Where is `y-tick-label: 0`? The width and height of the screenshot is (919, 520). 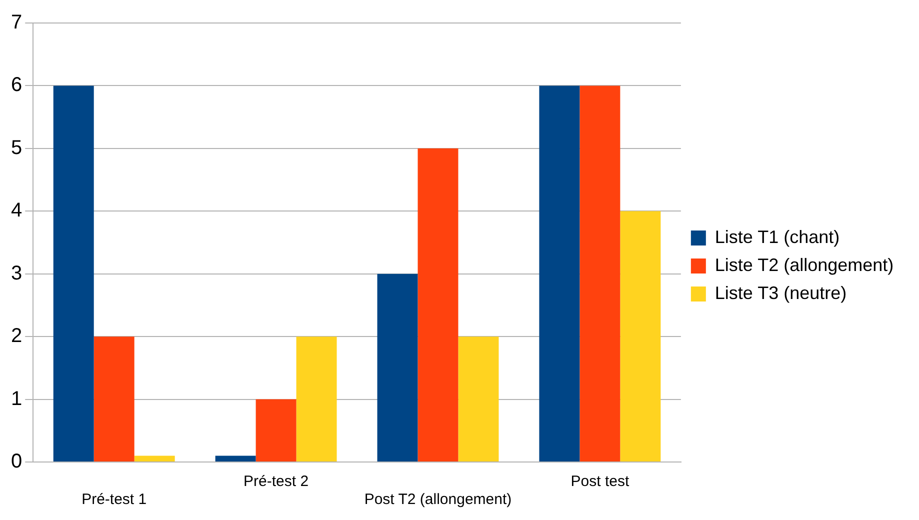
y-tick-label: 0 is located at coordinates (16, 461).